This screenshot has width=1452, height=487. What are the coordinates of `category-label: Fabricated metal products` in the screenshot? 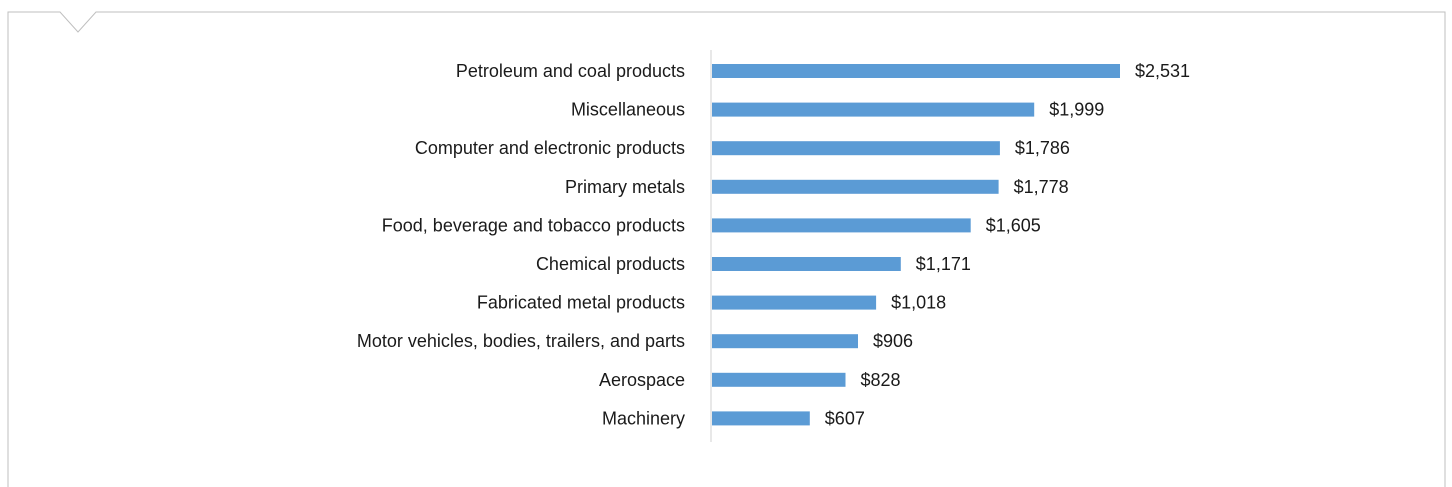 It's located at (581, 303).